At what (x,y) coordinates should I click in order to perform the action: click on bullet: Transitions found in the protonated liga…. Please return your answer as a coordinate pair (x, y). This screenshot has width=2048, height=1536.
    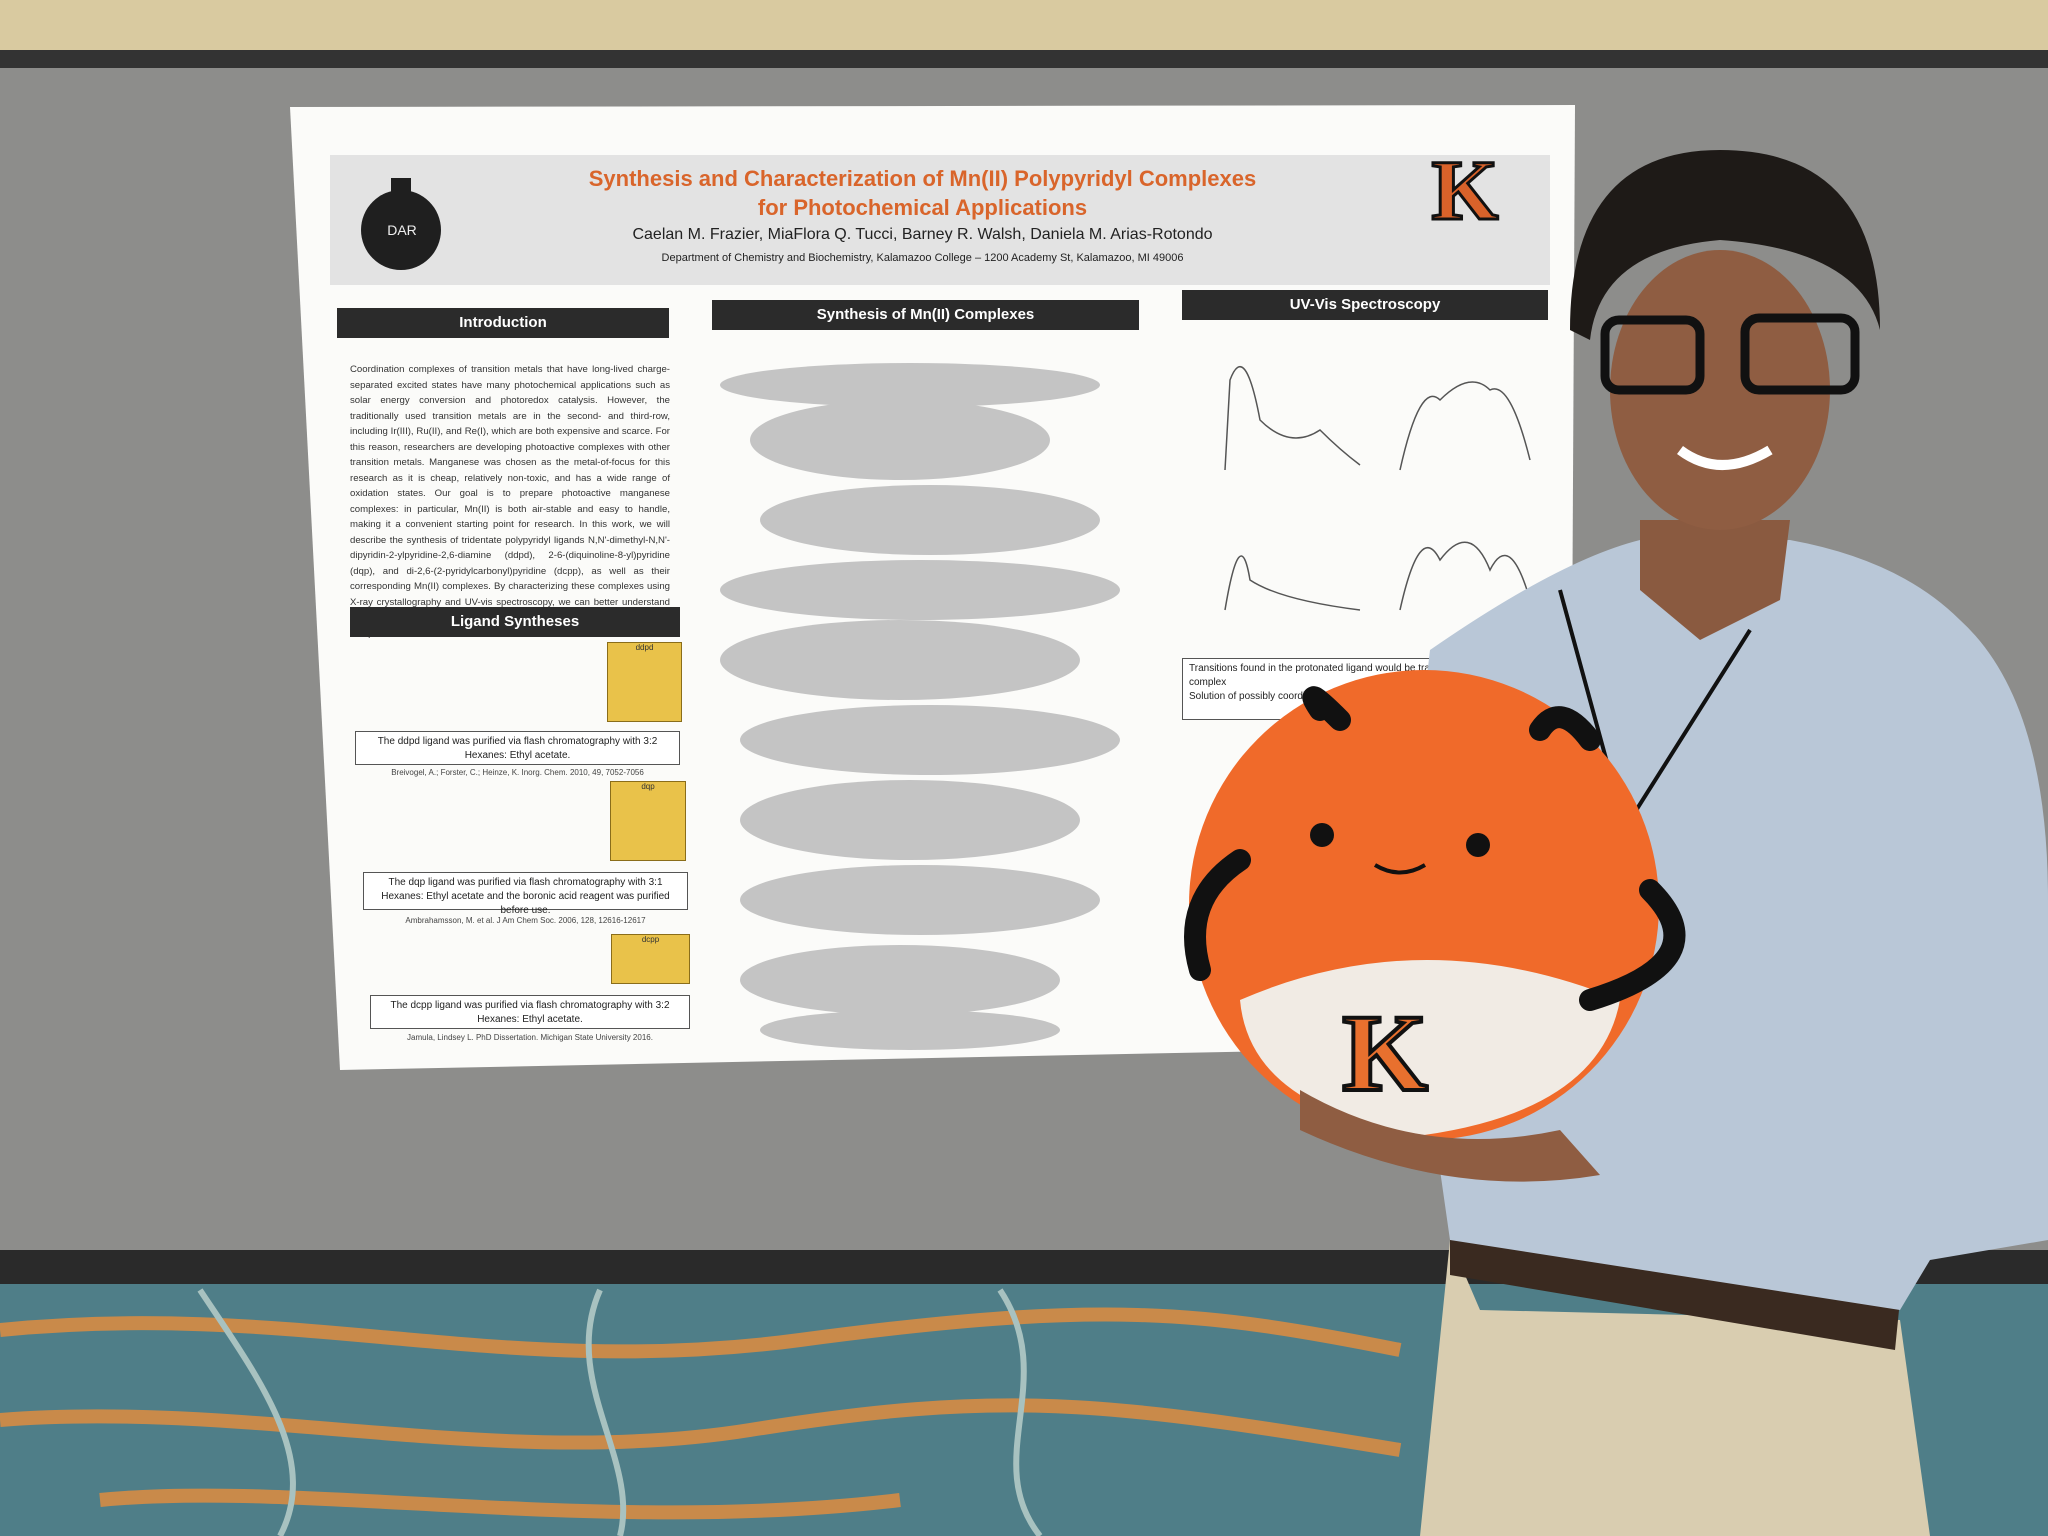
    Looking at the image, I should click on (1359, 675).